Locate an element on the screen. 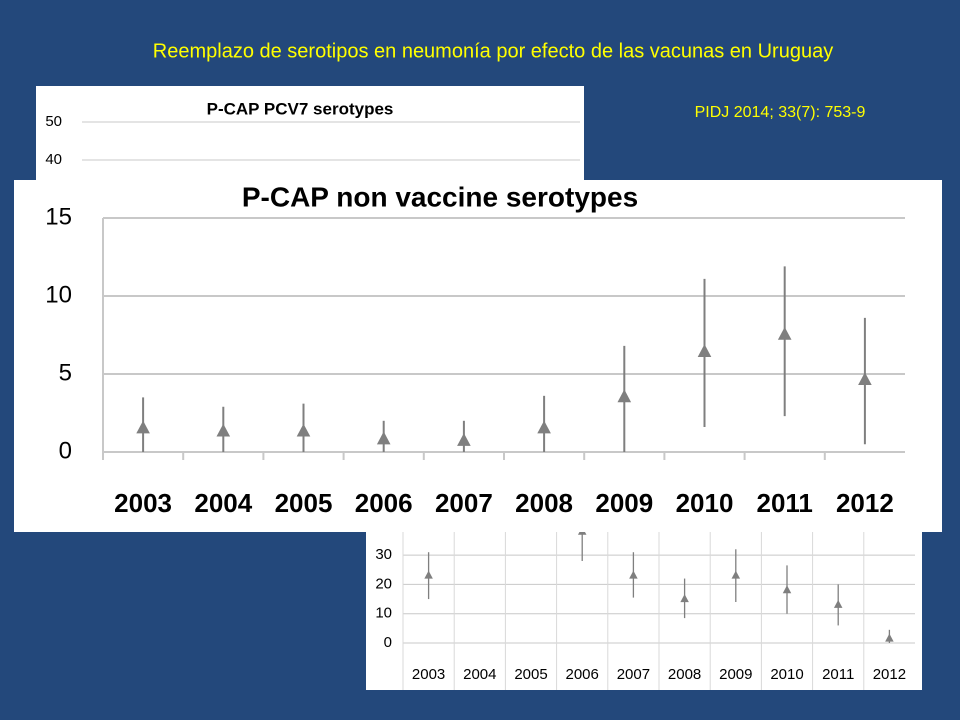 The height and width of the screenshot is (720, 960). y-tick-label: 50 is located at coordinates (53, 121).